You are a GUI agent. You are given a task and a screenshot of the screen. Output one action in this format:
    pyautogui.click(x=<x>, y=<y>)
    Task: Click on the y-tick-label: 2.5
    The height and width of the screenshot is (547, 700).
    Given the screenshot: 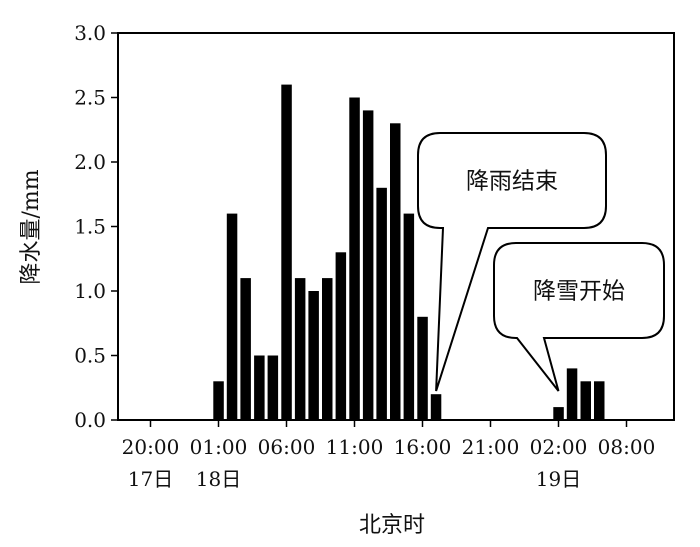 What is the action you would take?
    pyautogui.click(x=90, y=98)
    